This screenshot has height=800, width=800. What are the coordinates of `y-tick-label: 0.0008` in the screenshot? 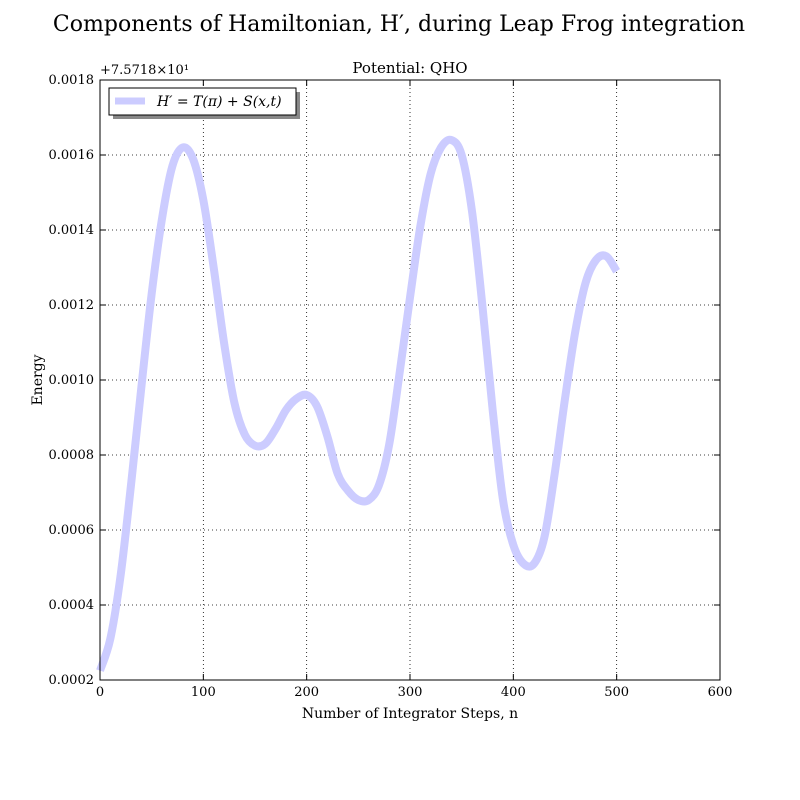 It's located at (72, 455).